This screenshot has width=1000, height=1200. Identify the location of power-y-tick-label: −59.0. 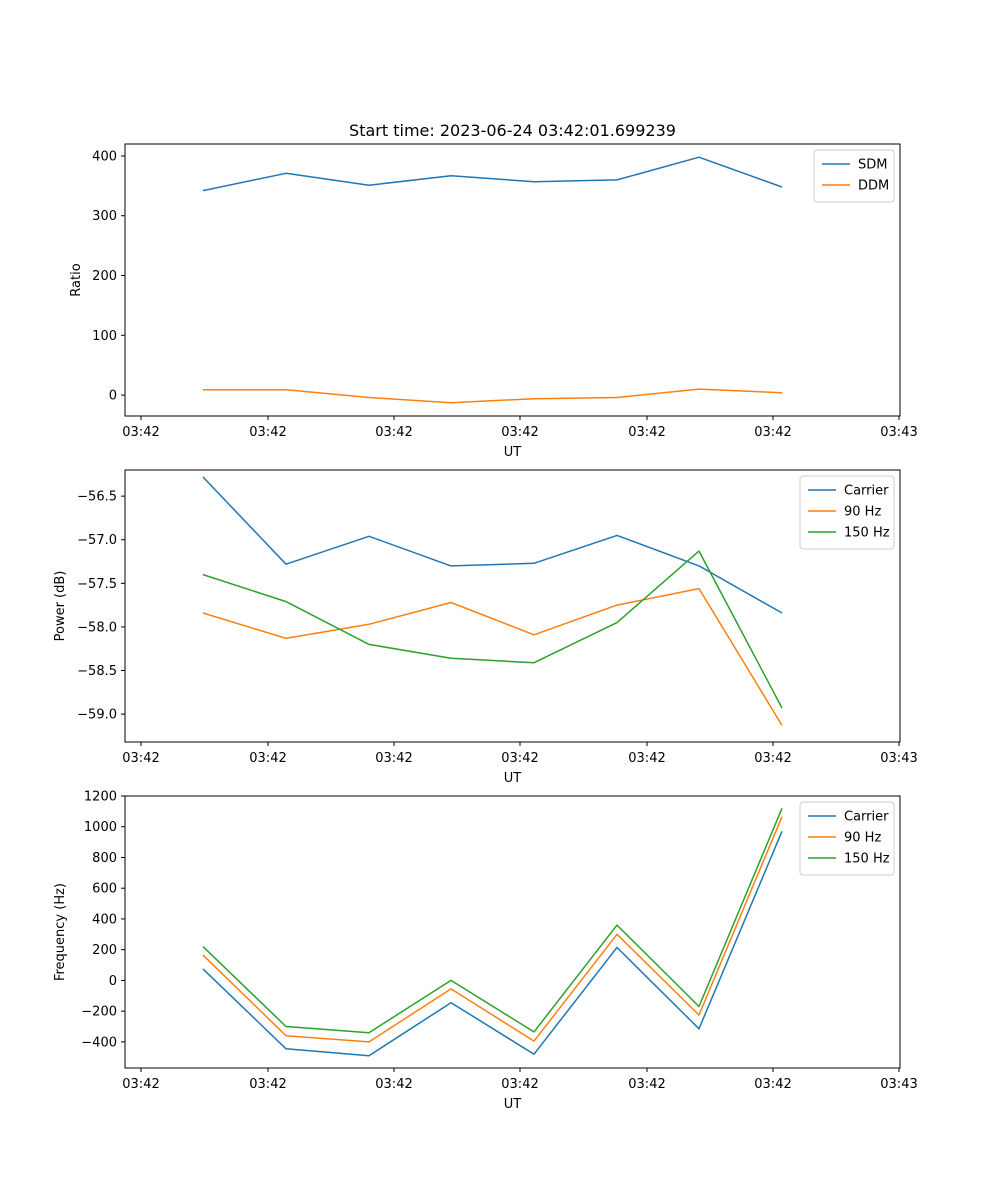
(97, 715).